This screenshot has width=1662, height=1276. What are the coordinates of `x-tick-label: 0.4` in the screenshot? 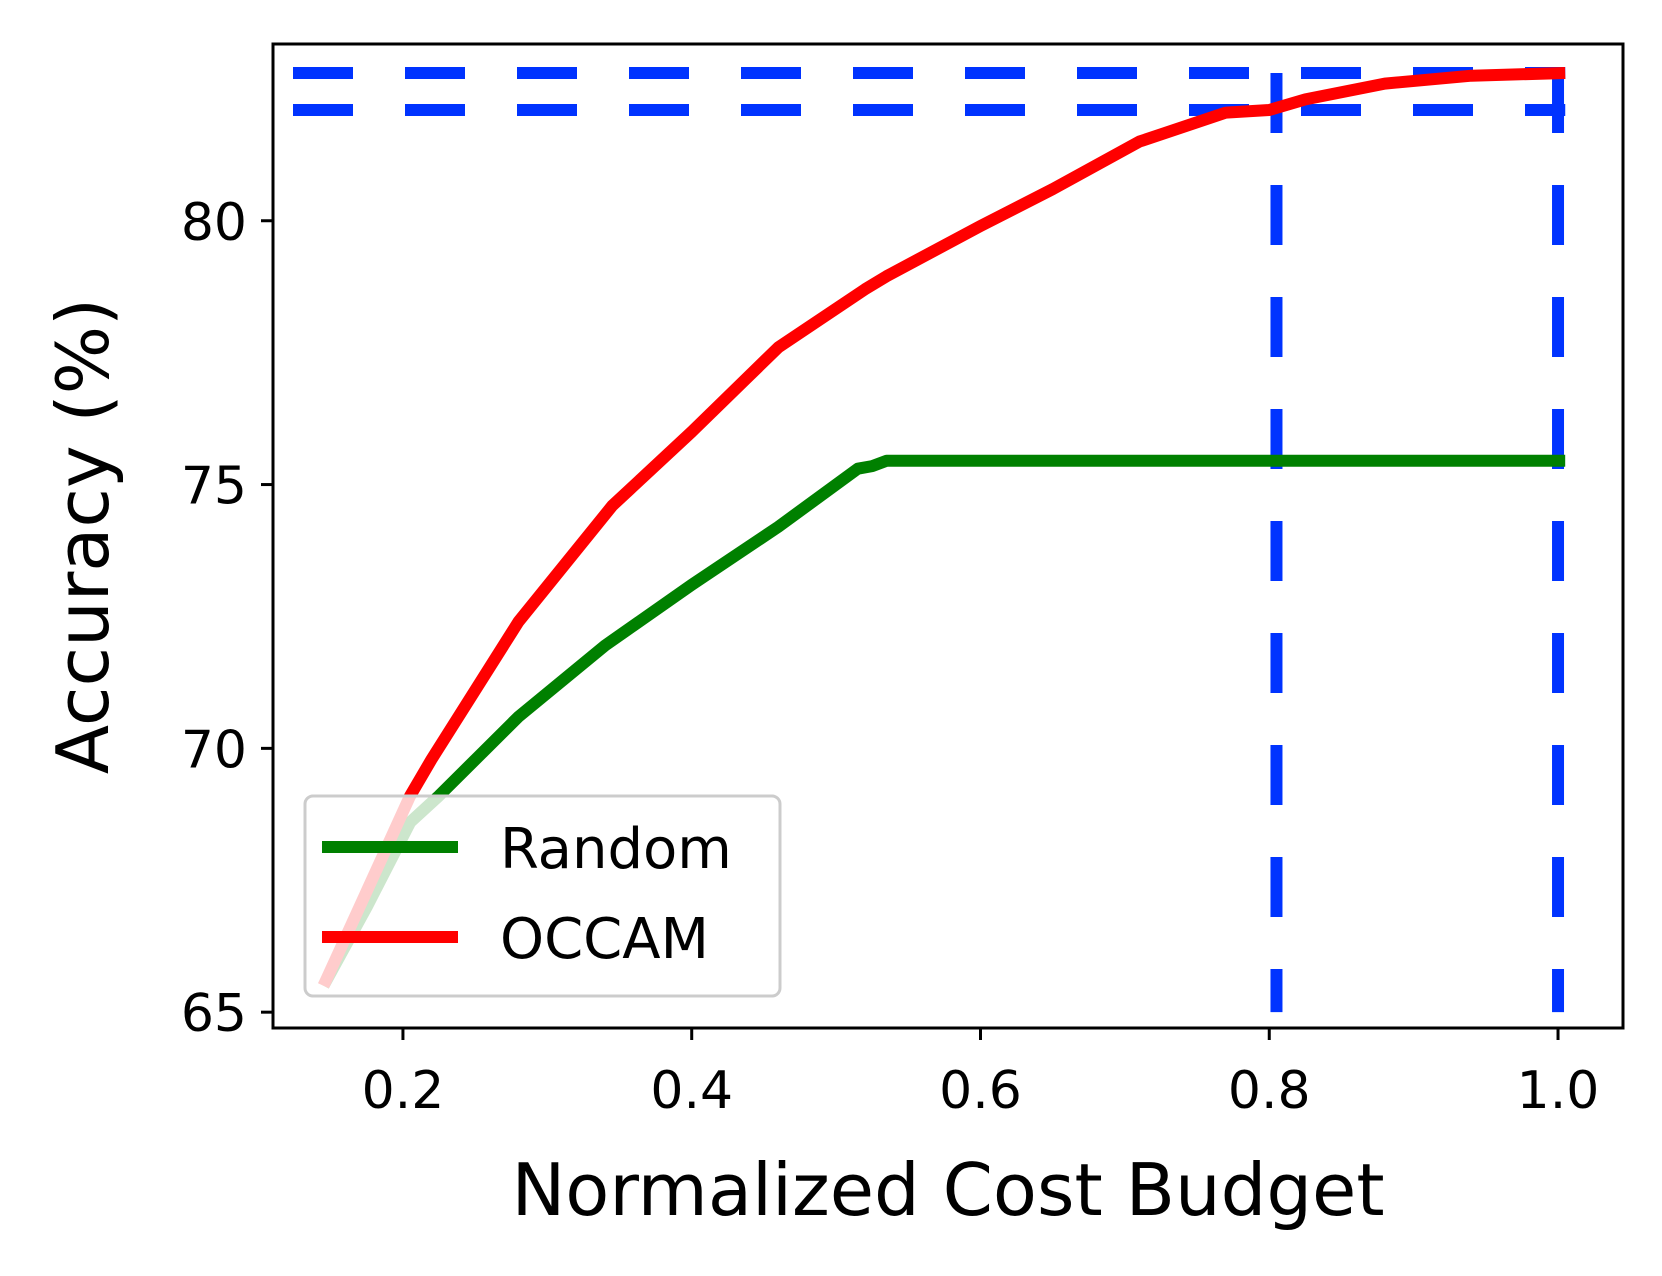 It's located at (691, 1091).